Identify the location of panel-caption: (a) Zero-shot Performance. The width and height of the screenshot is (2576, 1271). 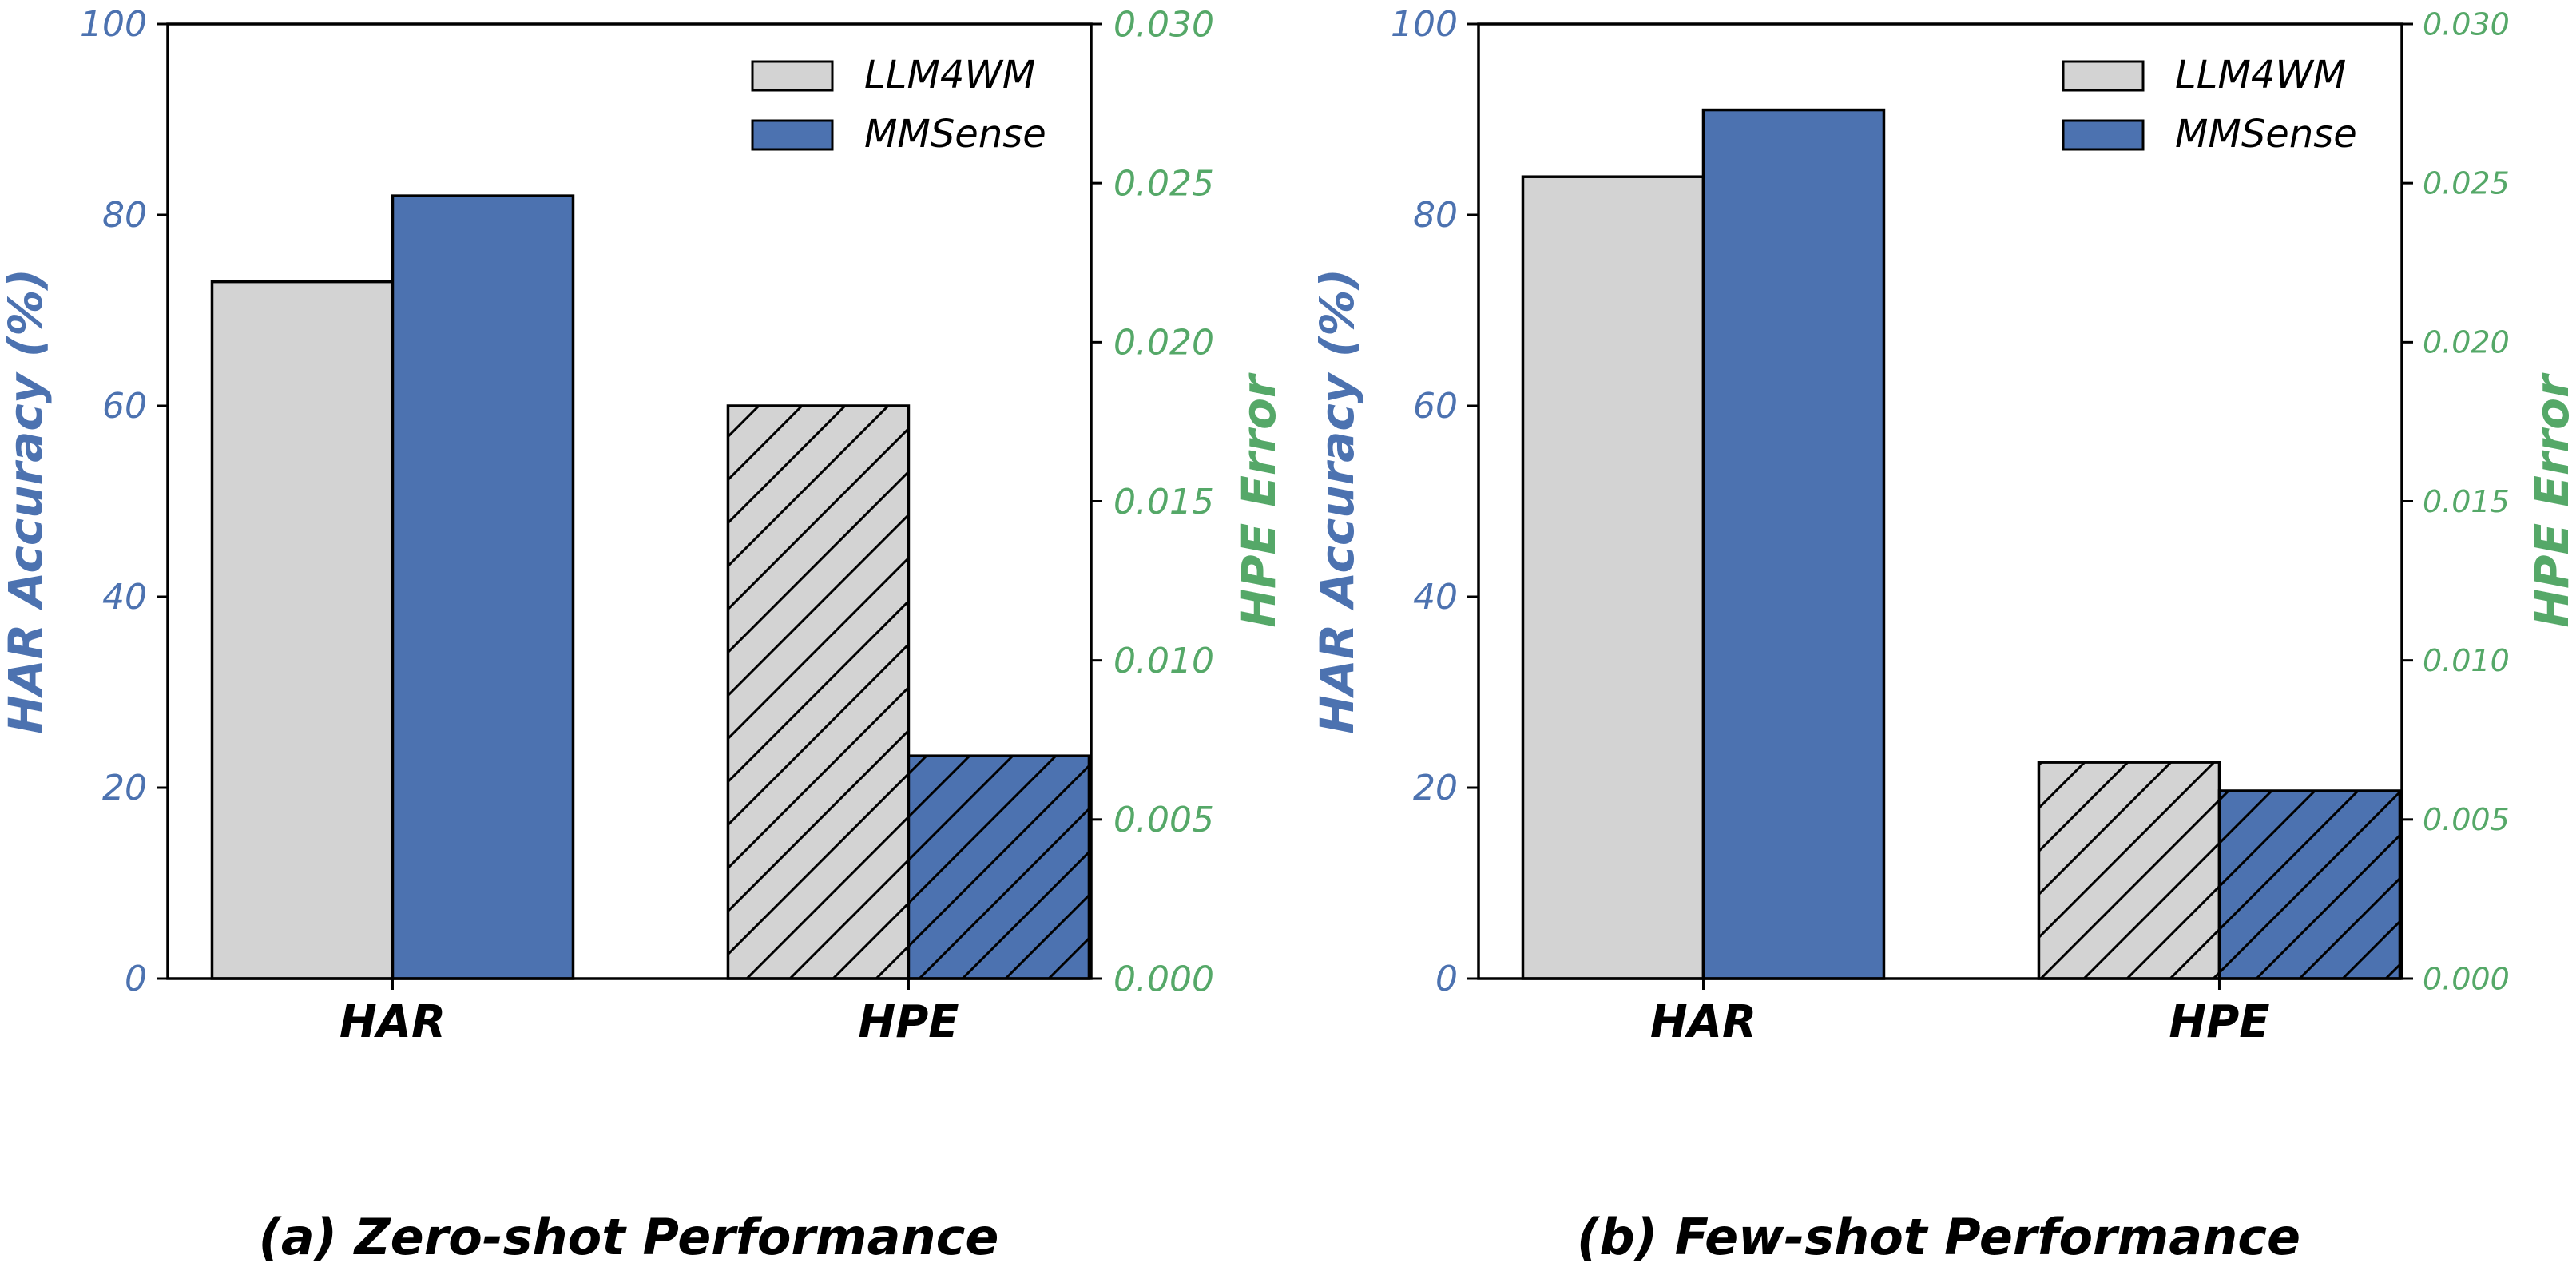
(629, 1237).